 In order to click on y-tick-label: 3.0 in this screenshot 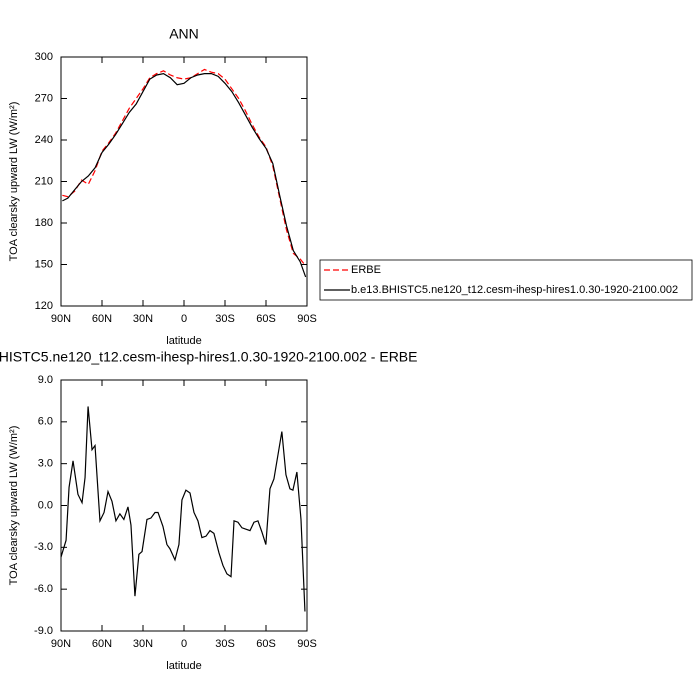, I will do `click(45, 464)`.